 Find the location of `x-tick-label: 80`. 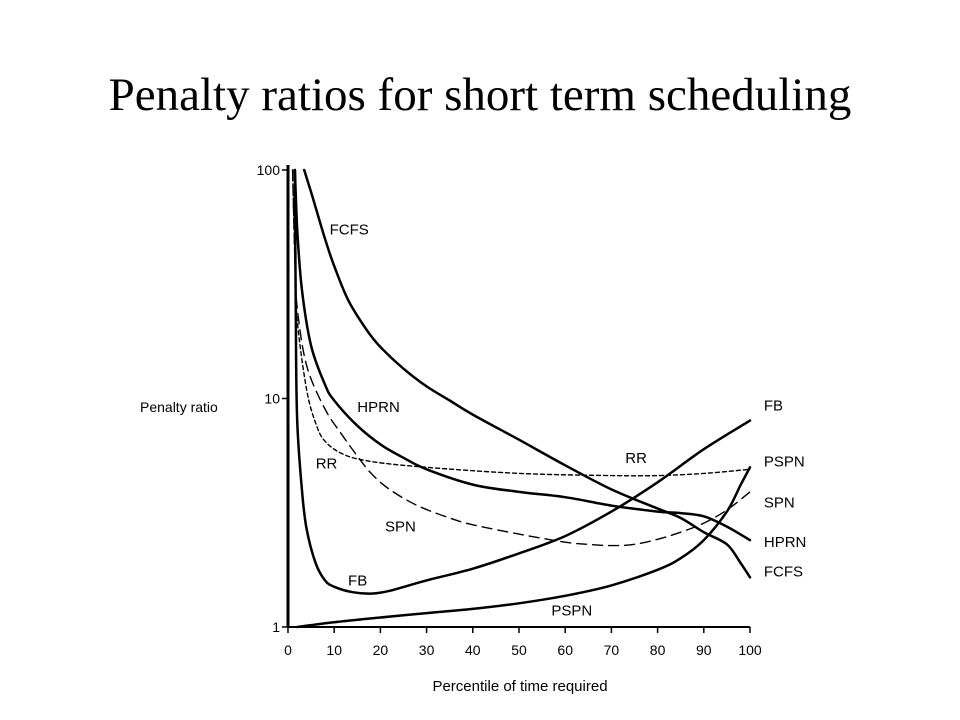

x-tick-label: 80 is located at coordinates (658, 650).